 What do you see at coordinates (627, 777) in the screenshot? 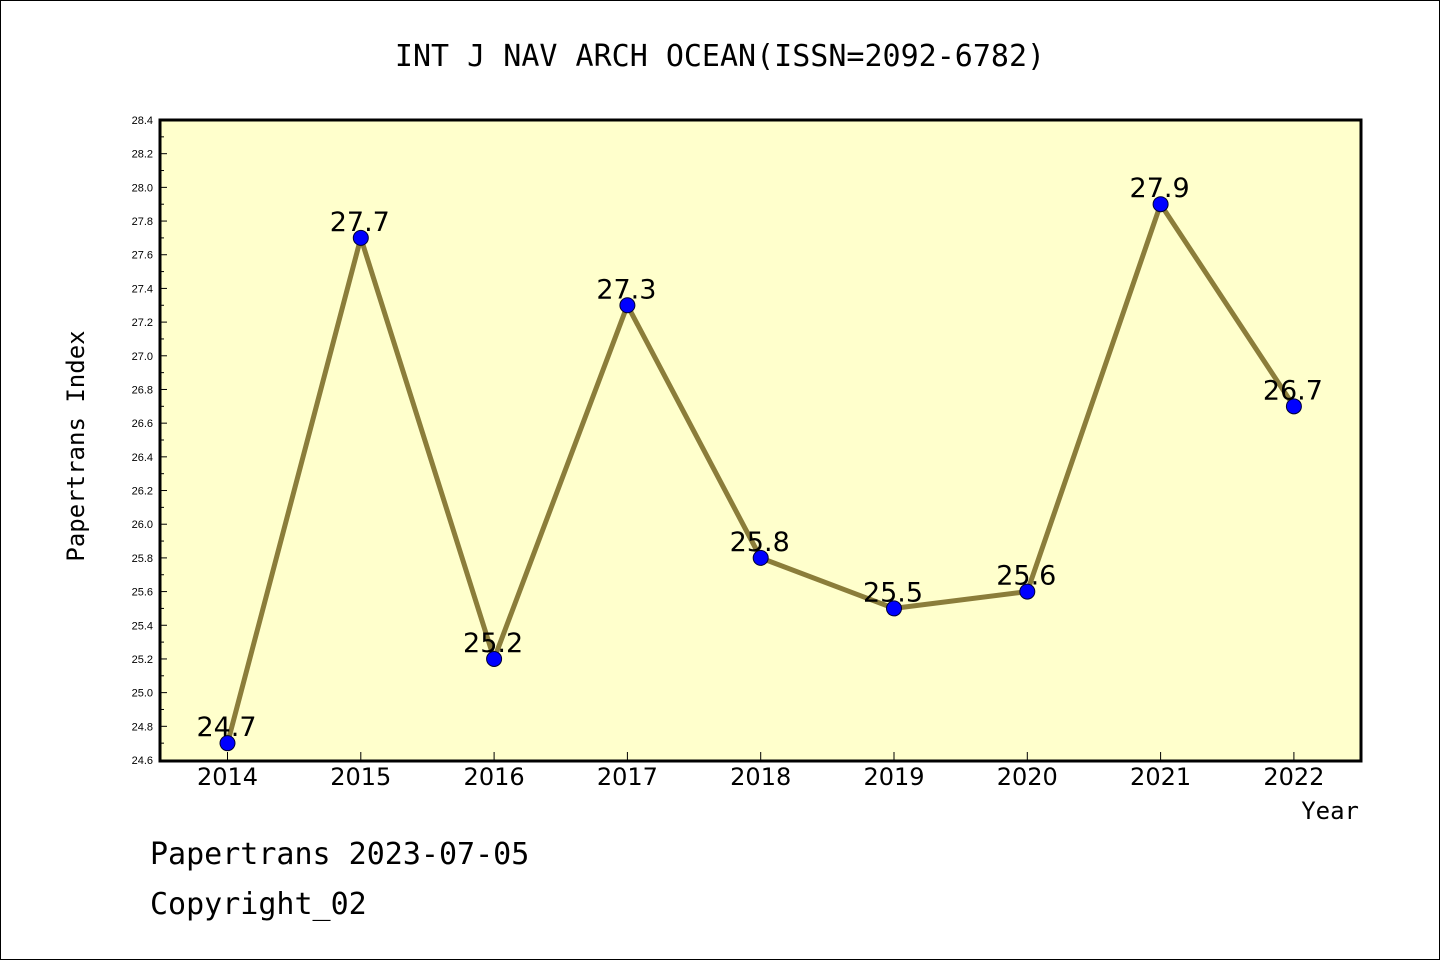
I see `x-tick-label: 2017` at bounding box center [627, 777].